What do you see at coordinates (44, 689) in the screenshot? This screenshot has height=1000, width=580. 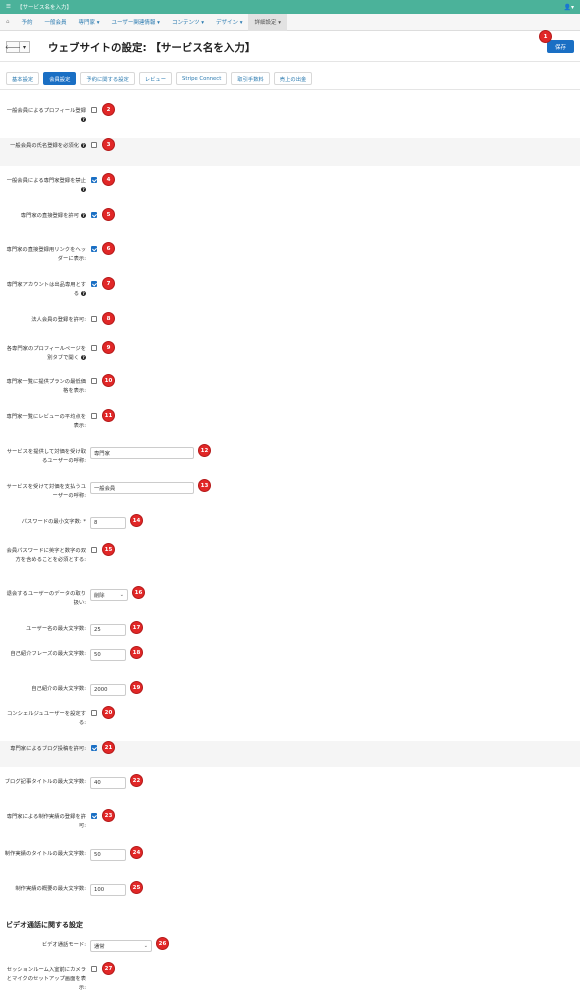 I see `field-label: 自己紹介の最大文字数:` at bounding box center [44, 689].